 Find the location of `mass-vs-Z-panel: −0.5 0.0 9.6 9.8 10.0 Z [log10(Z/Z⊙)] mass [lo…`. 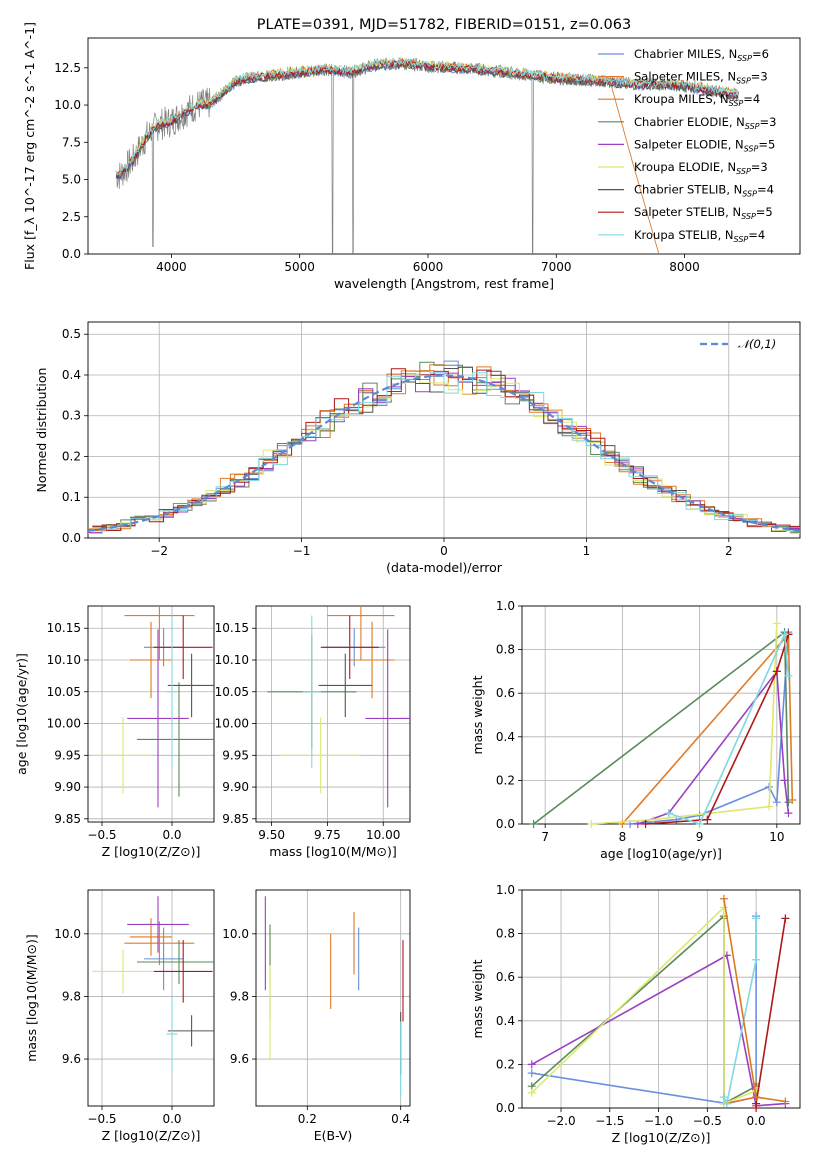

mass-vs-Z-panel: −0.5 0.0 9.6 9.8 10.0 Z [log10(Z/Z⊙)] mass [lo… is located at coordinates (119, 1016).